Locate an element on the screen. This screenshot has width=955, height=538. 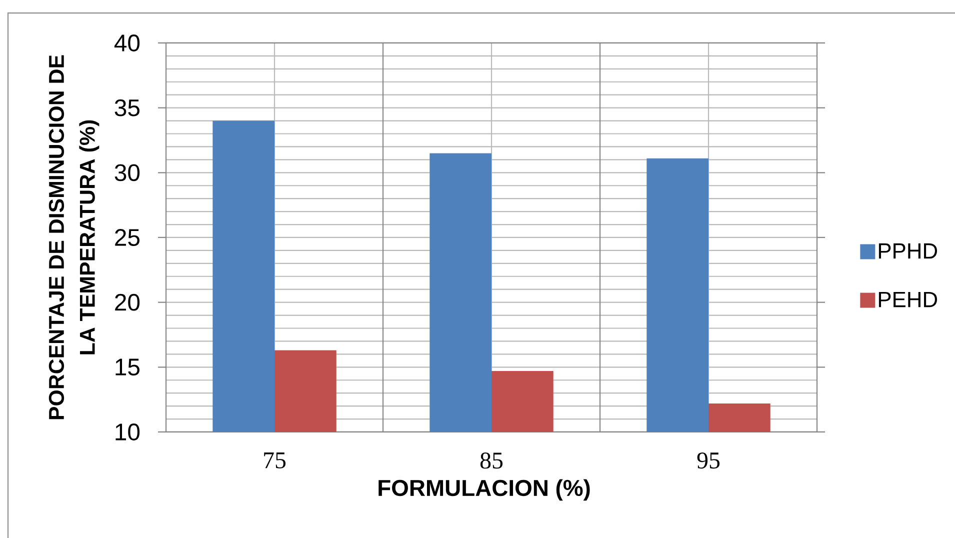
y-tick-label: 35 is located at coordinates (127, 107).